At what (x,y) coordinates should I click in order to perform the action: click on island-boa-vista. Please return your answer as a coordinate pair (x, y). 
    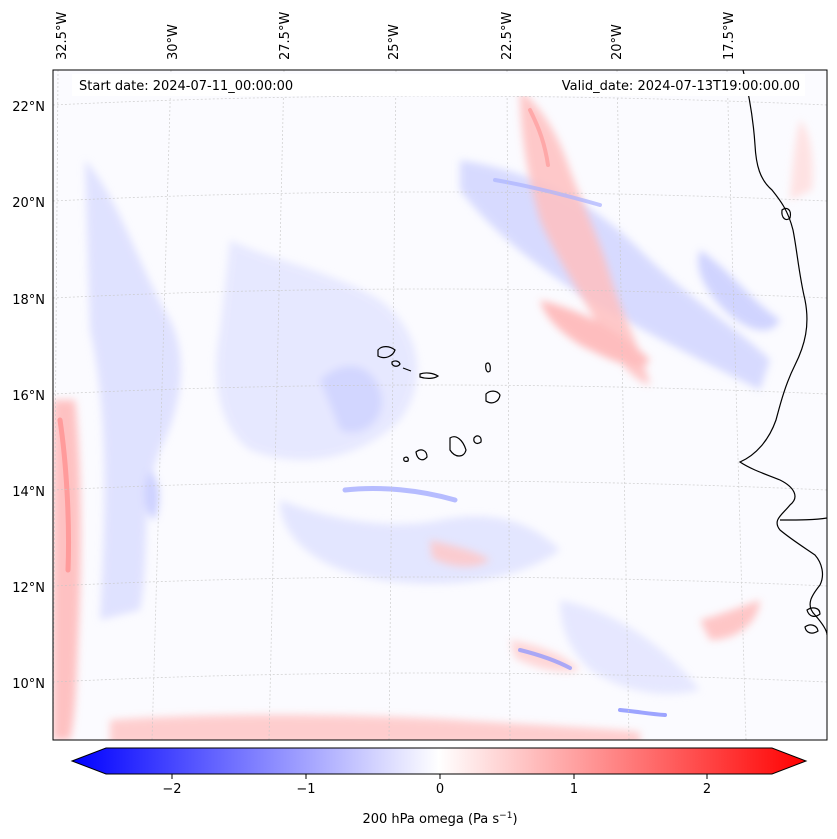
    Looking at the image, I should click on (493, 397).